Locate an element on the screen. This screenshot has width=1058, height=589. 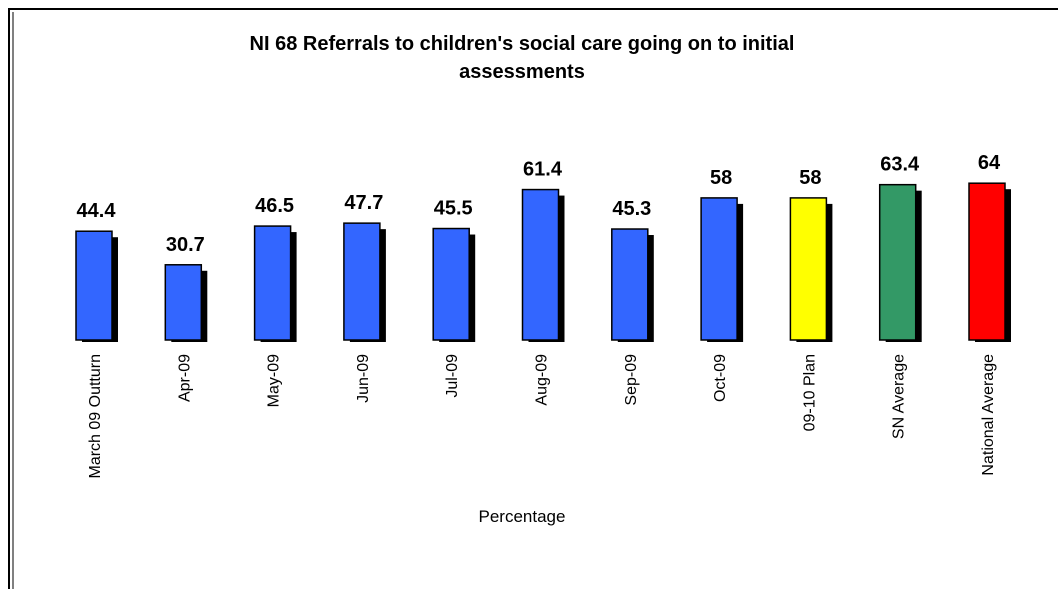
x-tick-label-10: National Average is located at coordinates (988, 415).